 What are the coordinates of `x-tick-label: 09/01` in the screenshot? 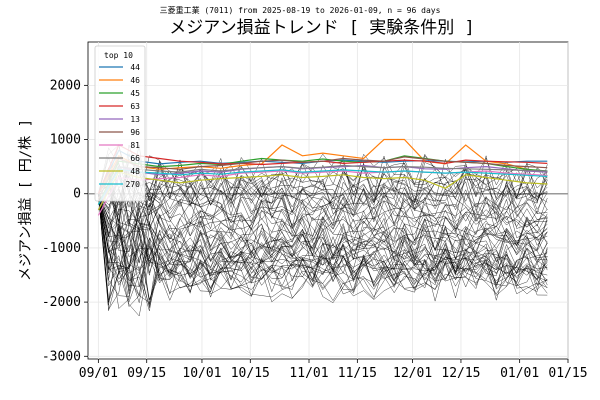 It's located at (98, 373).